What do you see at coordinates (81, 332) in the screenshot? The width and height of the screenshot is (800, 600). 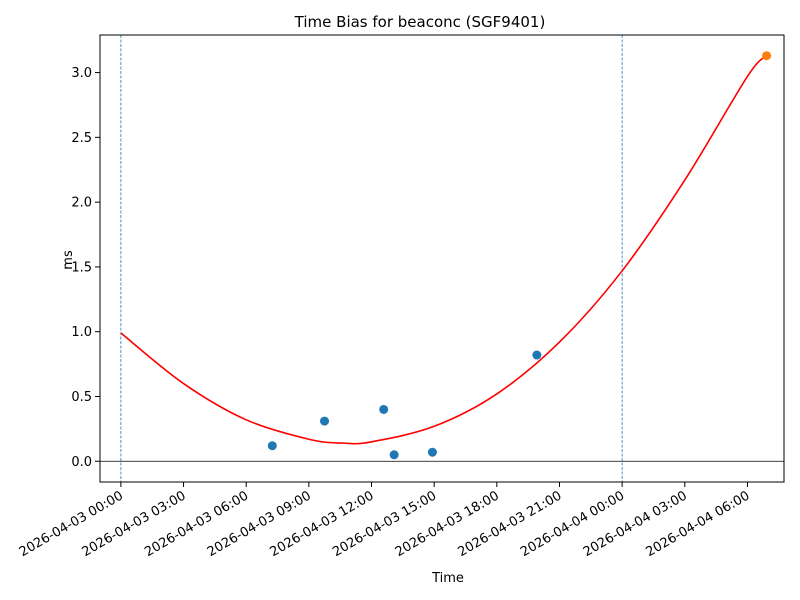 I see `y-tick-label: 1.0` at bounding box center [81, 332].